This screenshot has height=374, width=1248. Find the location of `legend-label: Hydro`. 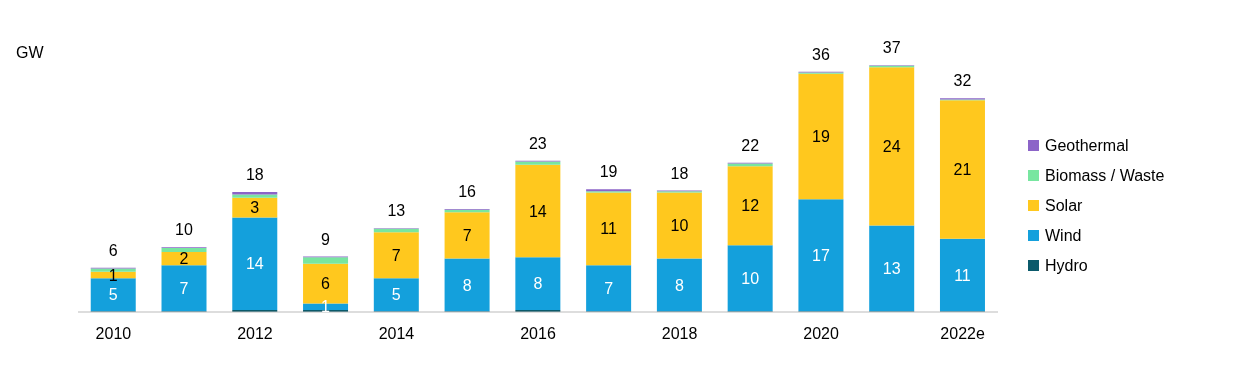

legend-label: Hydro is located at coordinates (1066, 265).